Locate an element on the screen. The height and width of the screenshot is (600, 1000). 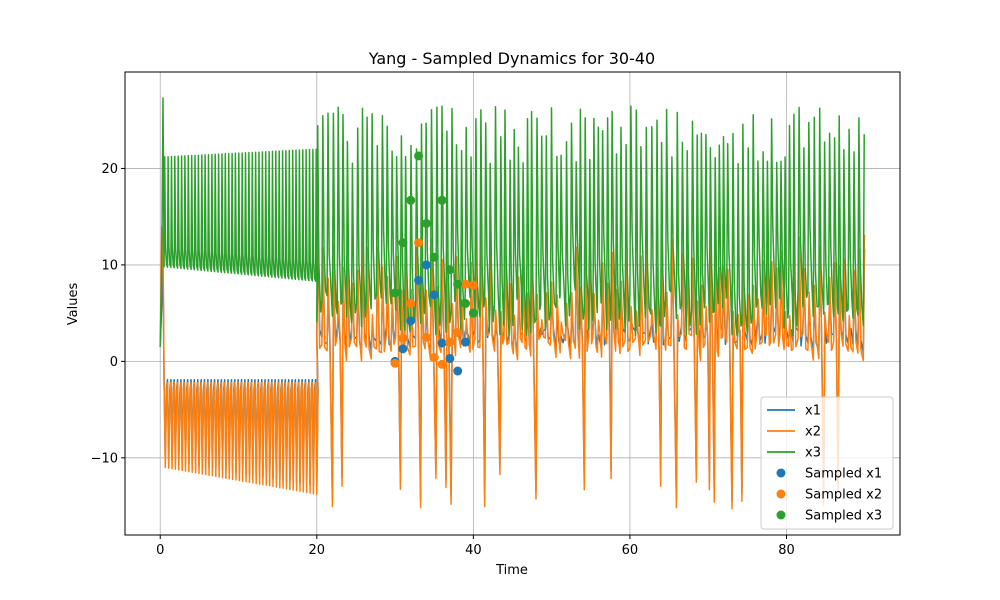
chart-title: Yang - Sampled Dynamics for 30-40 is located at coordinates (511, 58).